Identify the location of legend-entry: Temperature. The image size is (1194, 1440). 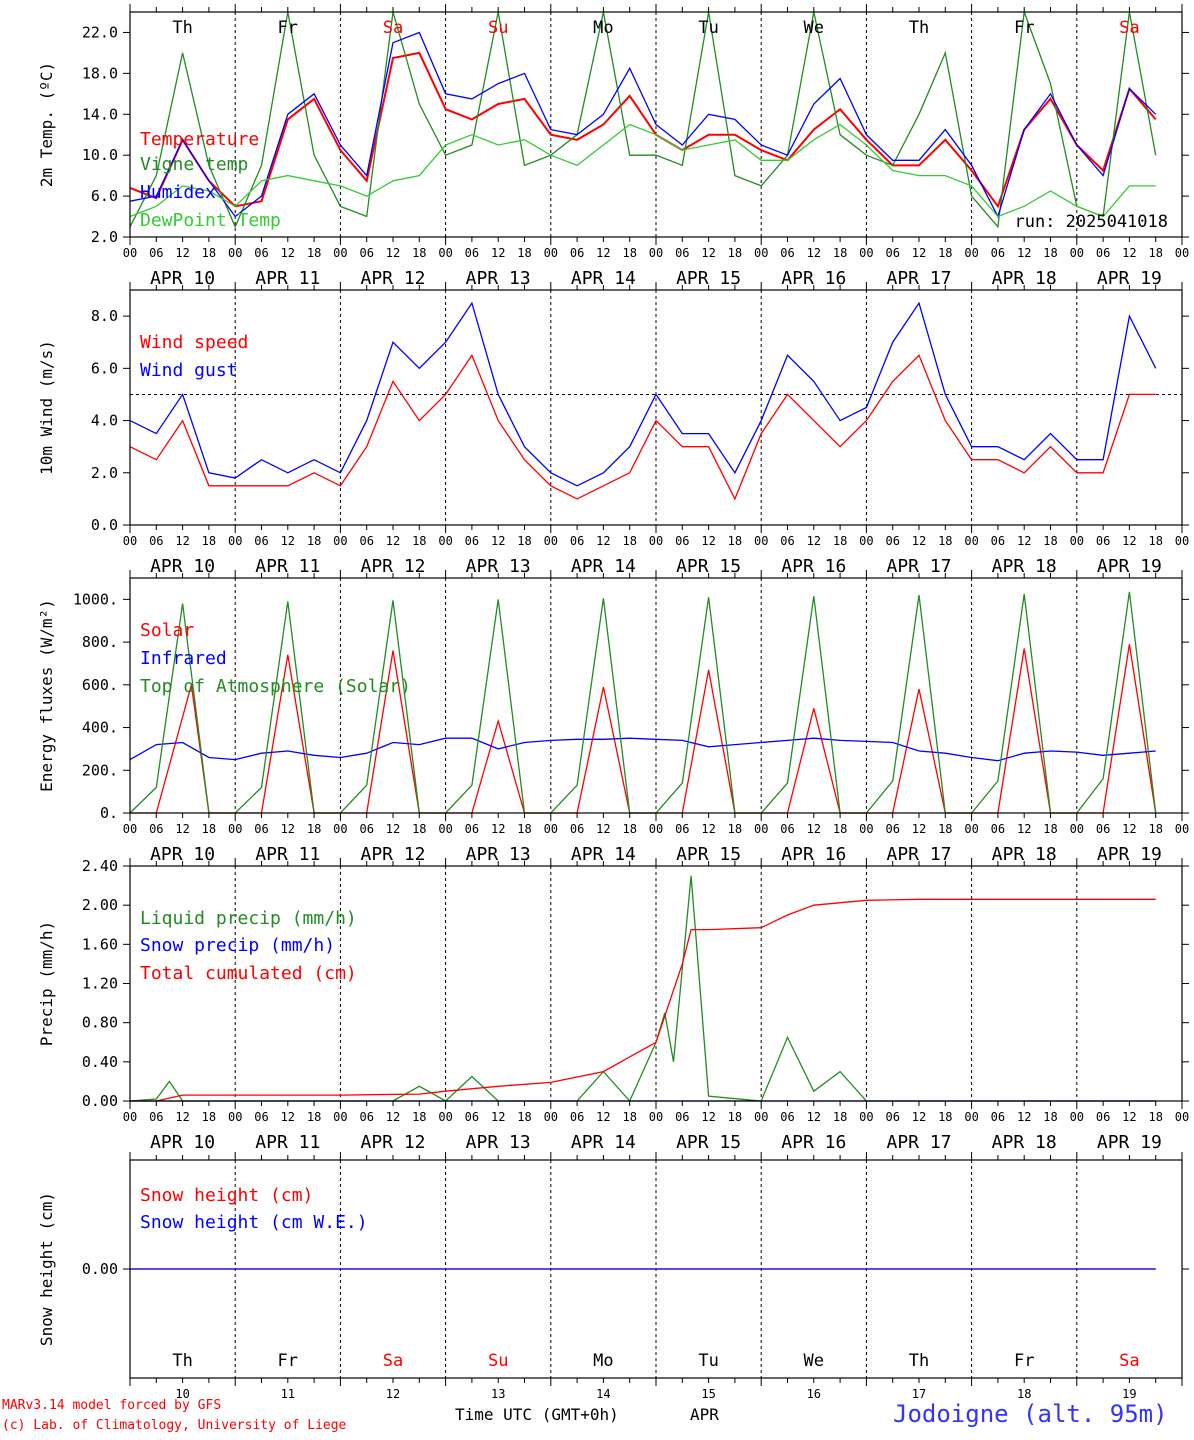
(199, 139).